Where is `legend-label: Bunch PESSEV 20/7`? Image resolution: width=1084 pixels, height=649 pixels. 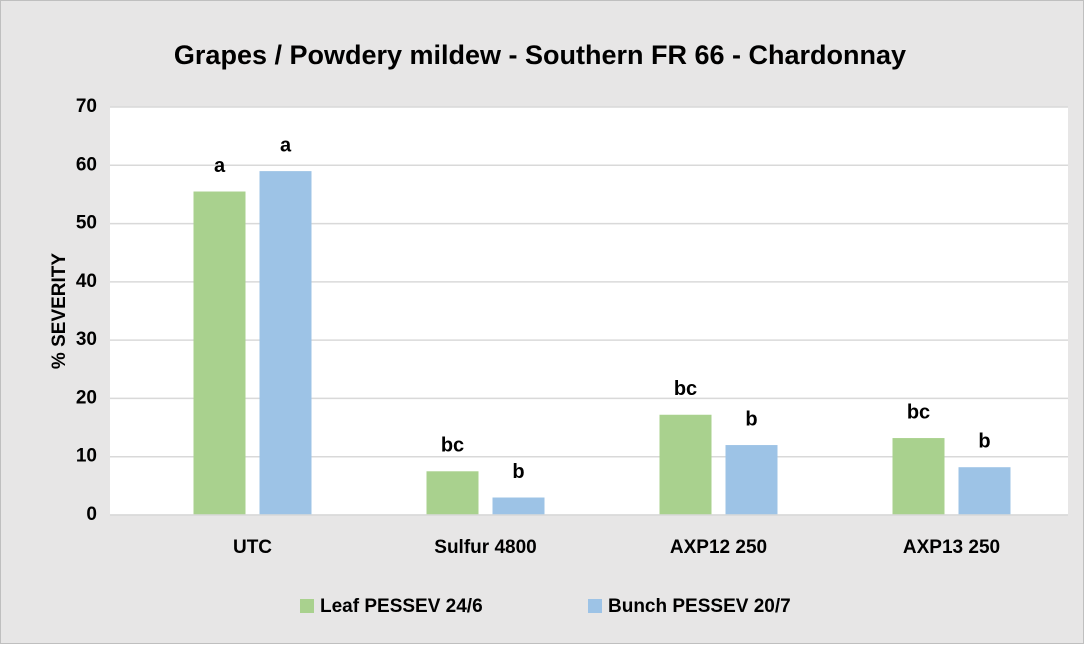
legend-label: Bunch PESSEV 20/7 is located at coordinates (699, 606).